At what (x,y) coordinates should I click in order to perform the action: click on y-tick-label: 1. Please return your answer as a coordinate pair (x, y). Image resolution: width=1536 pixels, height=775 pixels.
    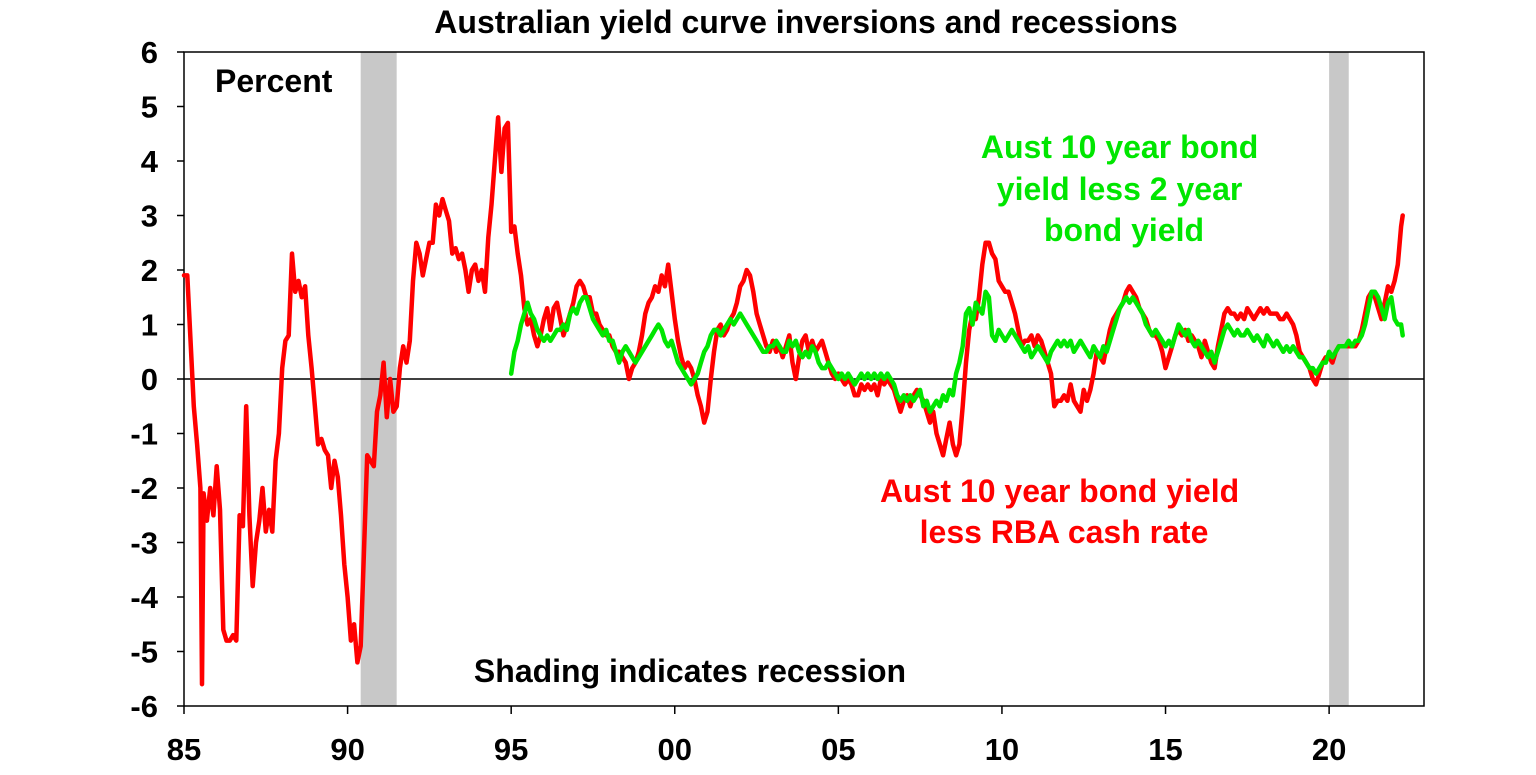
    Looking at the image, I should click on (149, 325).